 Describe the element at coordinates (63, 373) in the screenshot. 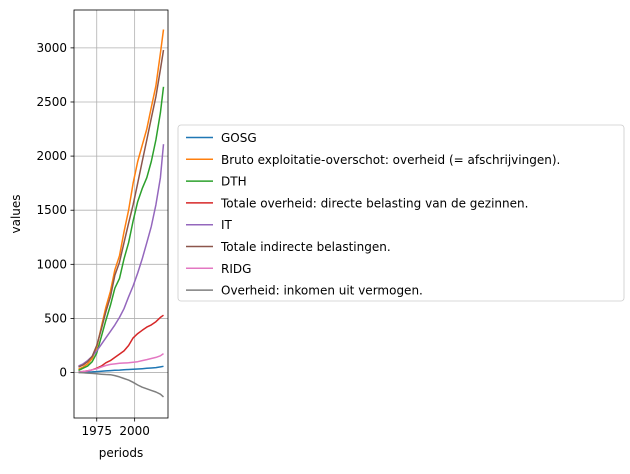

I see `y-tick-label: 0` at that location.